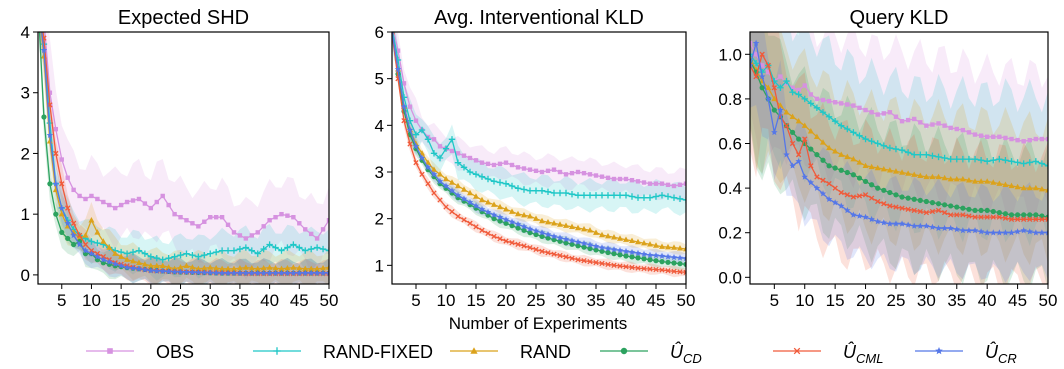 The height and width of the screenshot is (369, 1064). I want to click on legend-marker-rand-fixed, so click(277, 351).